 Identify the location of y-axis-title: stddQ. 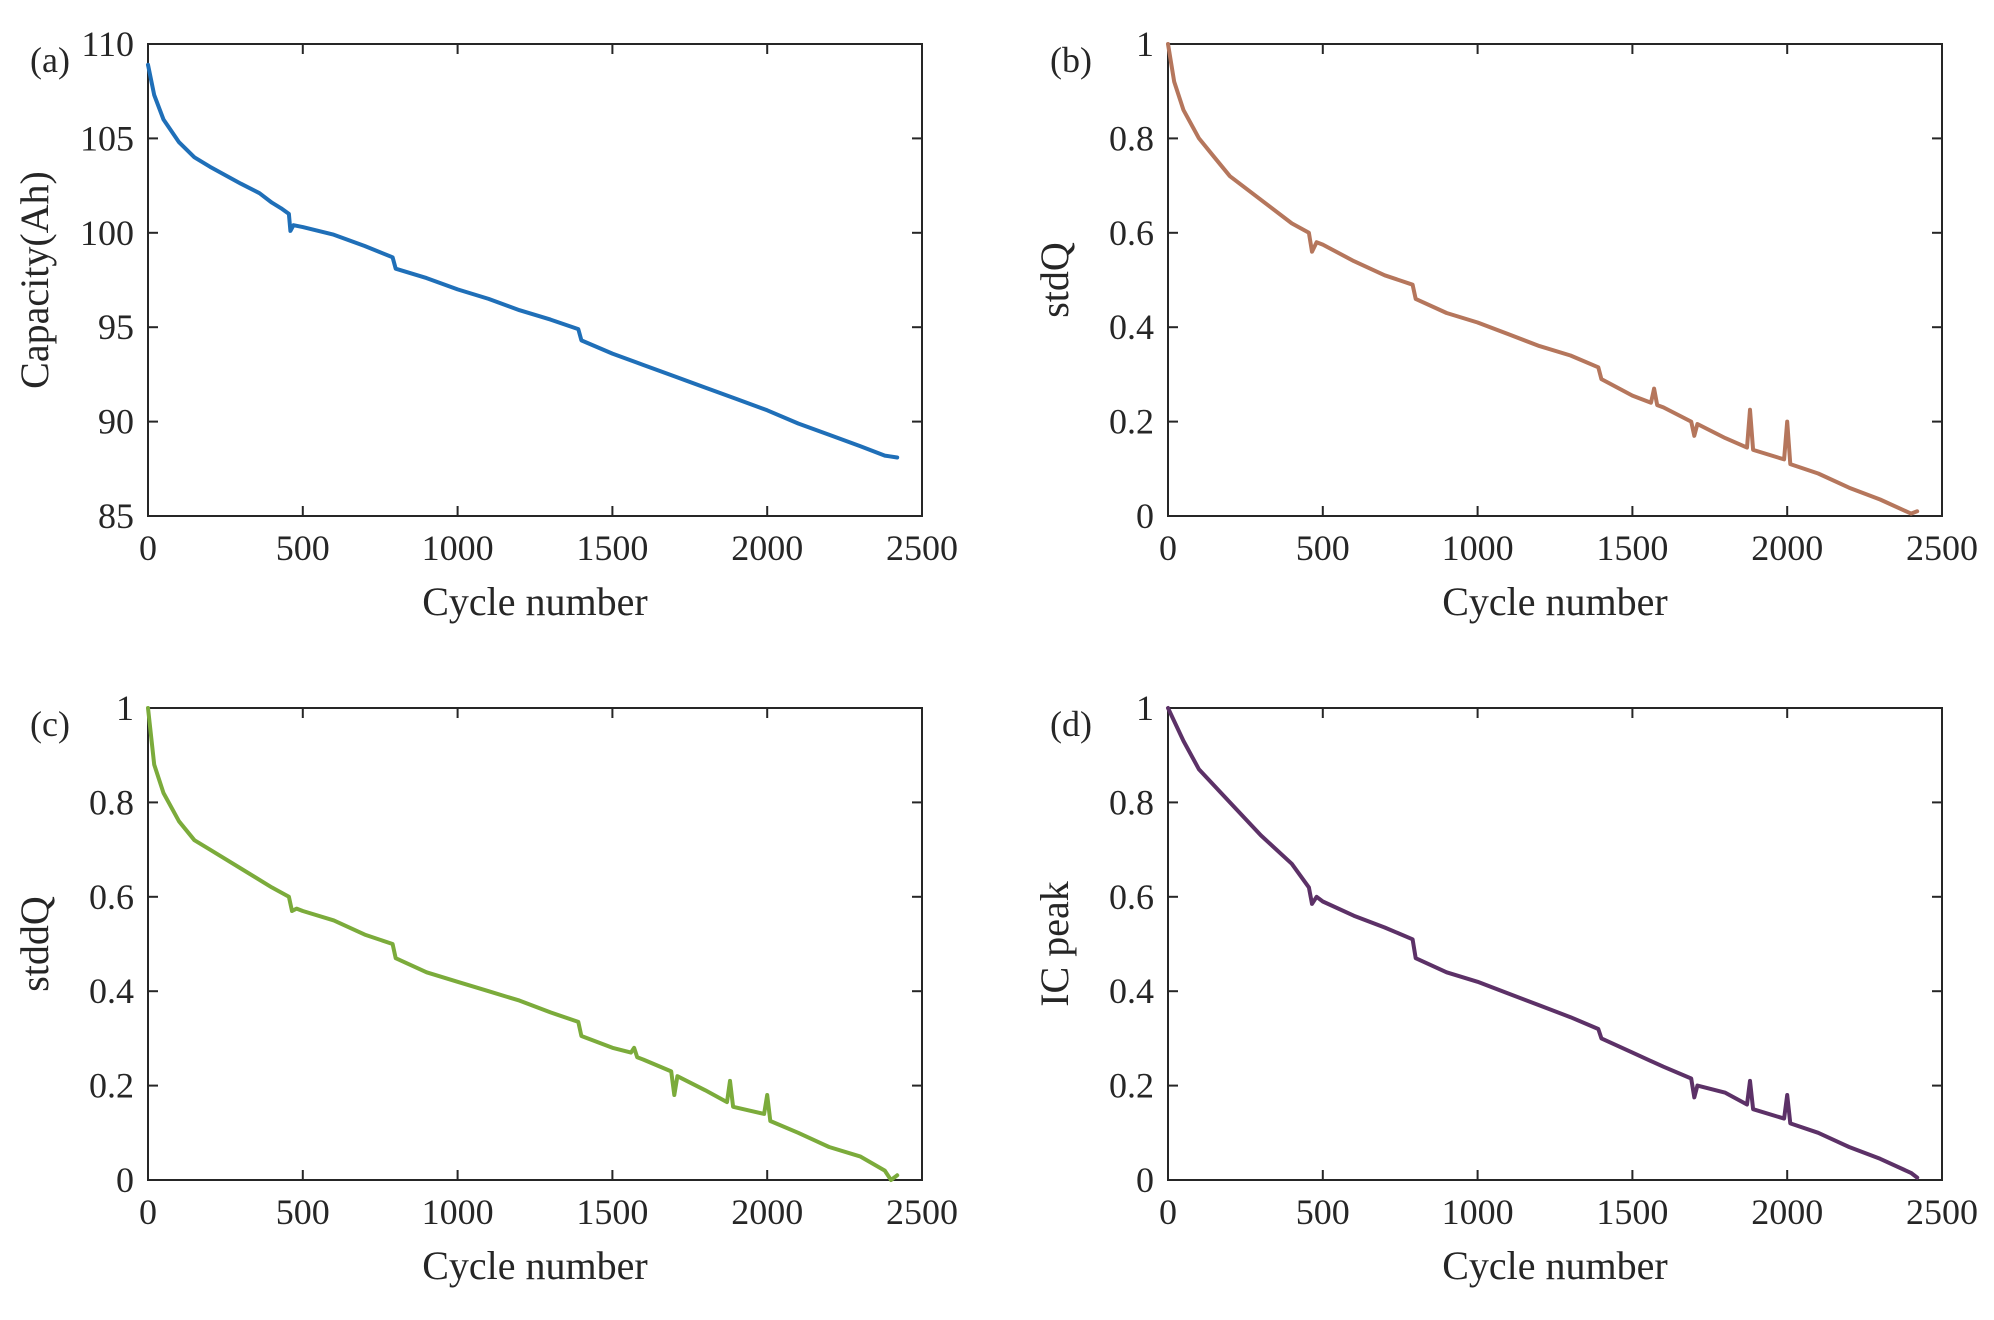
(34, 944).